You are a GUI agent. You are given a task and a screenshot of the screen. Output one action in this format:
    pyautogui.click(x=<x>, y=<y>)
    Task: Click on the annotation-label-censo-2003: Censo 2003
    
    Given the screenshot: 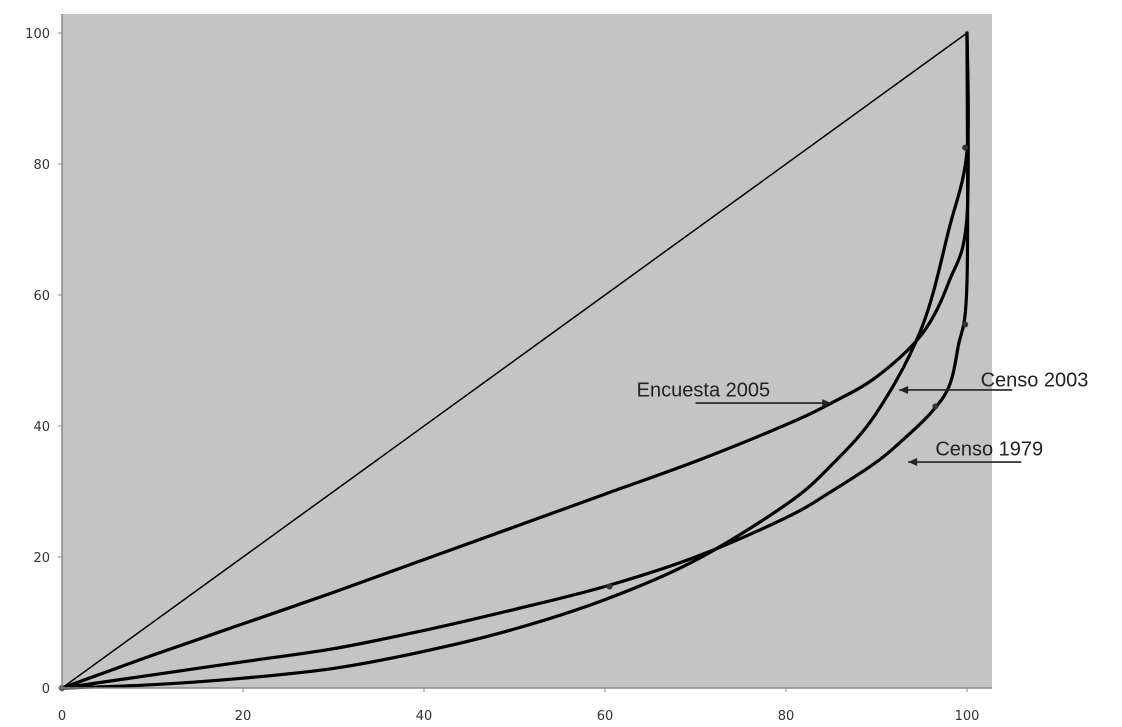 What is the action you would take?
    pyautogui.click(x=1035, y=381)
    